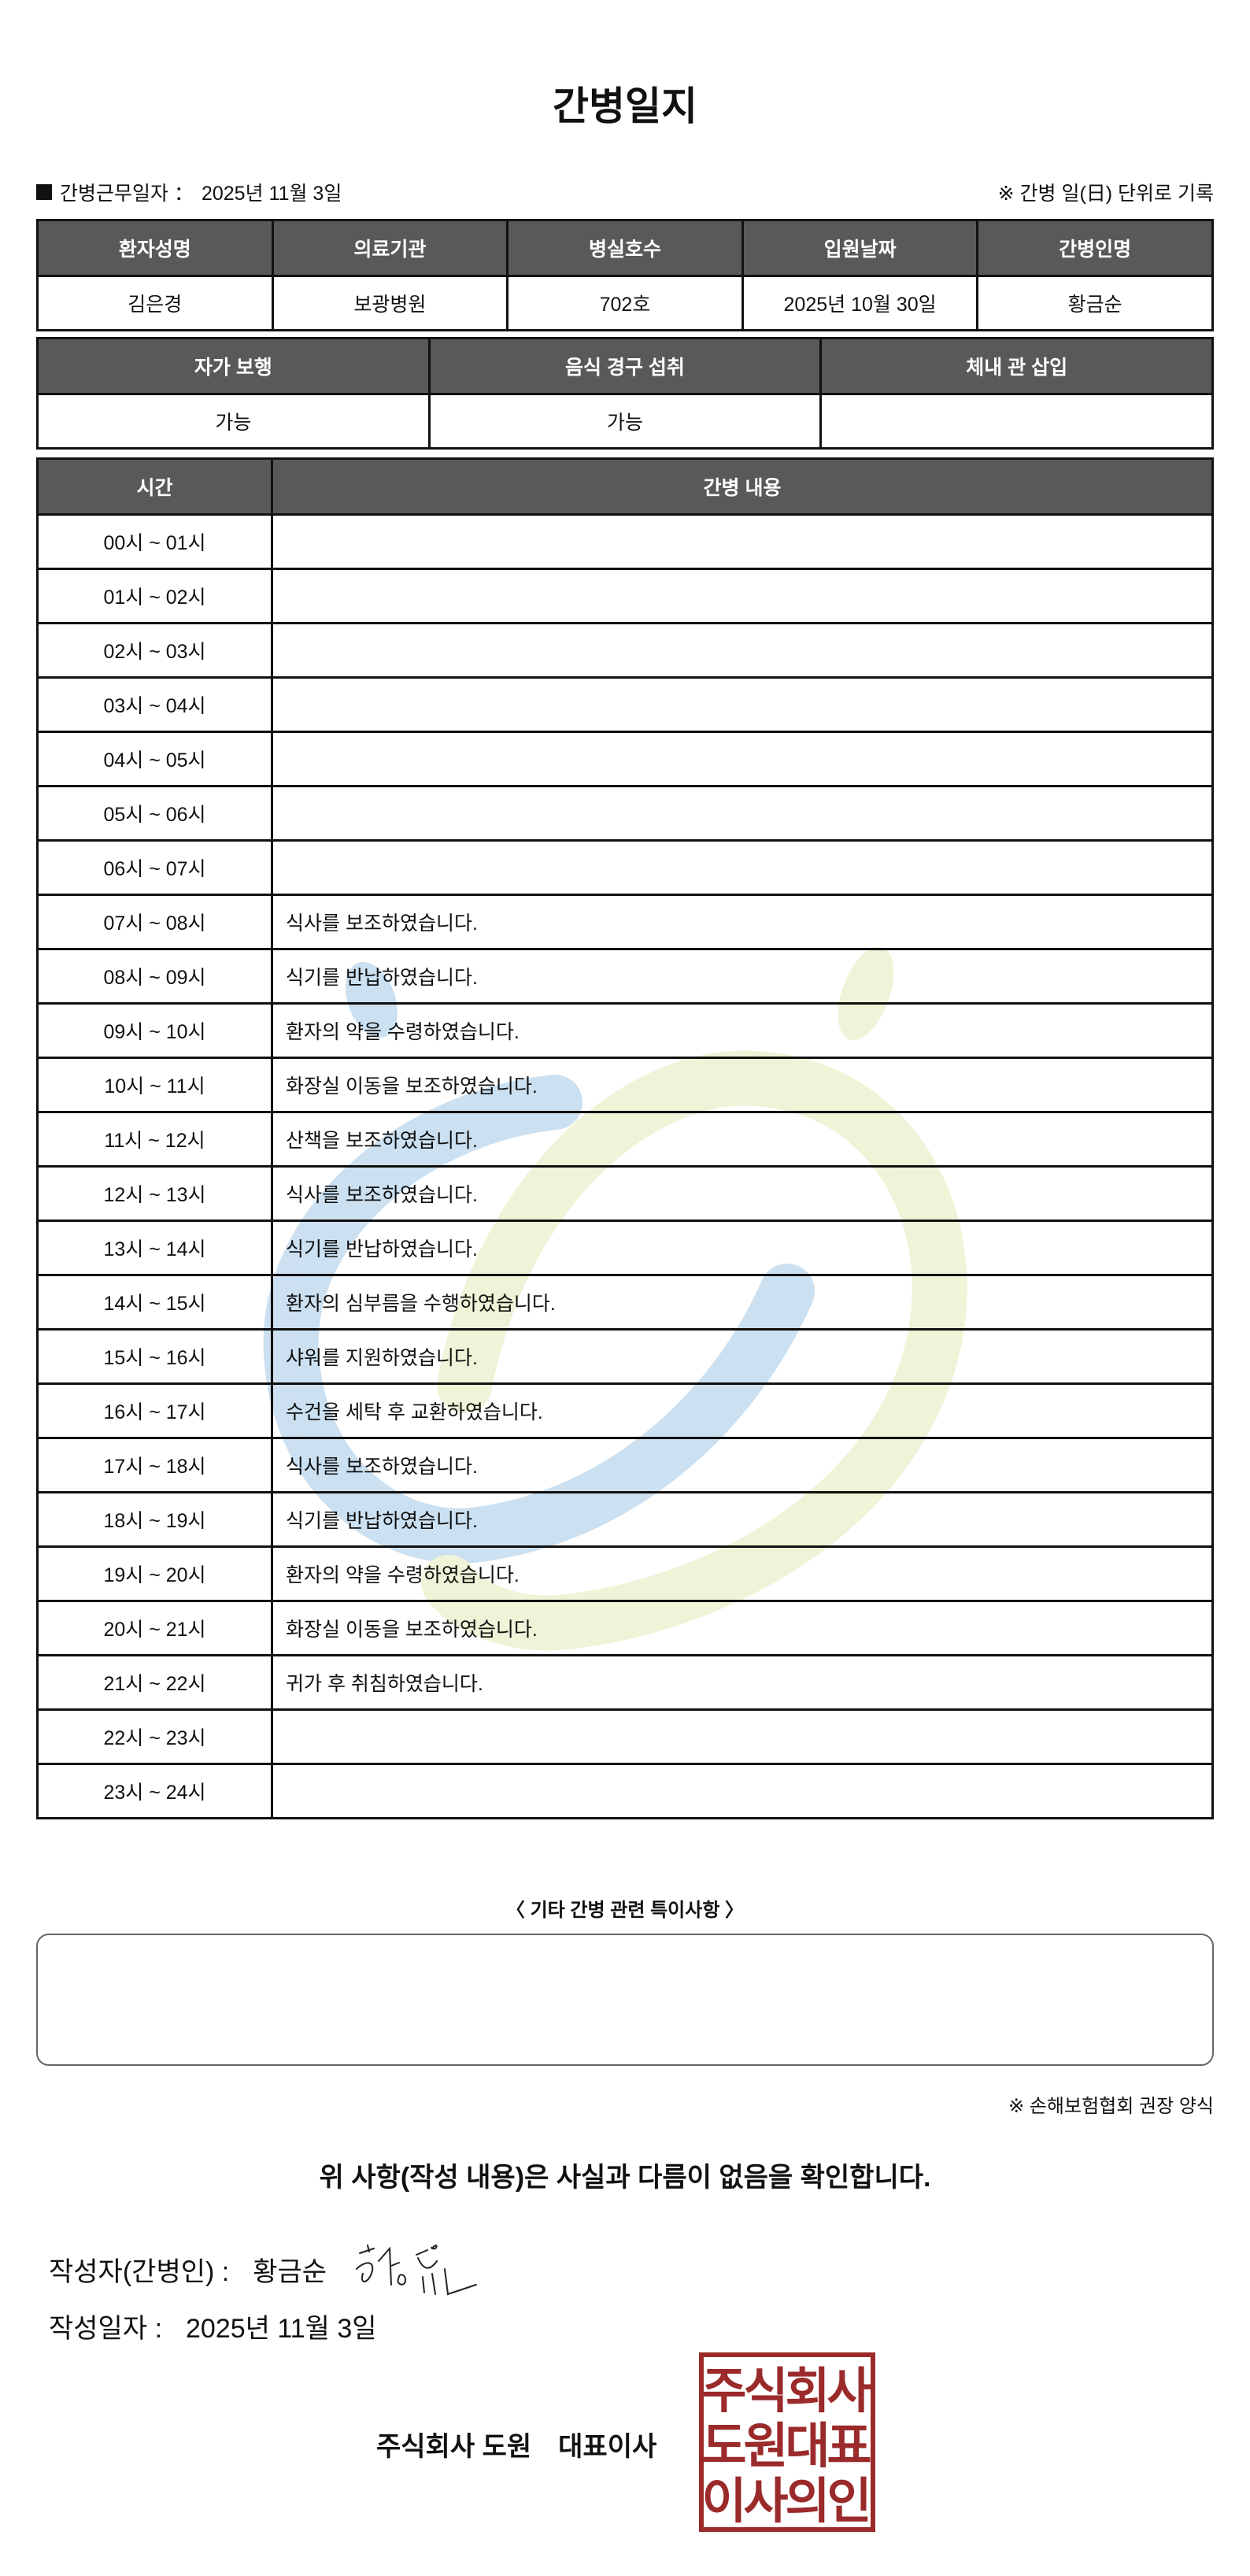  What do you see at coordinates (742, 1302) in the screenshot?
I see `content-cell: 환자의 심부름을 수행하였습니다.` at bounding box center [742, 1302].